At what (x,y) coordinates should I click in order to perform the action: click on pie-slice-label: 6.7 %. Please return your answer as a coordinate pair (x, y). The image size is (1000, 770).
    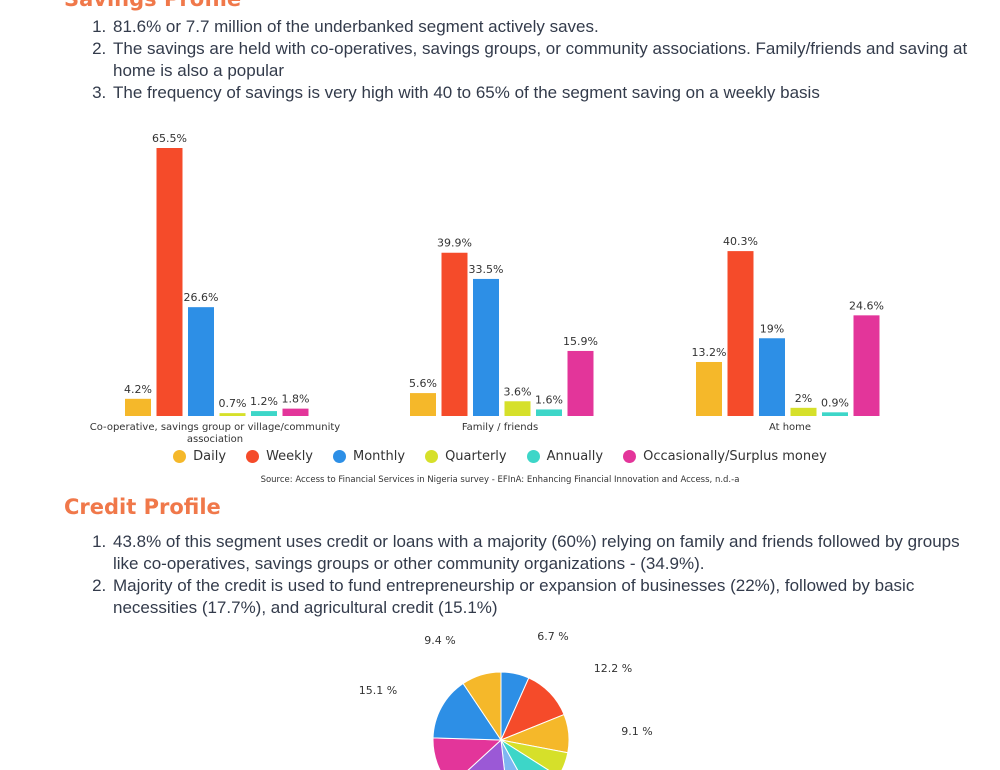
    Looking at the image, I should click on (552, 636).